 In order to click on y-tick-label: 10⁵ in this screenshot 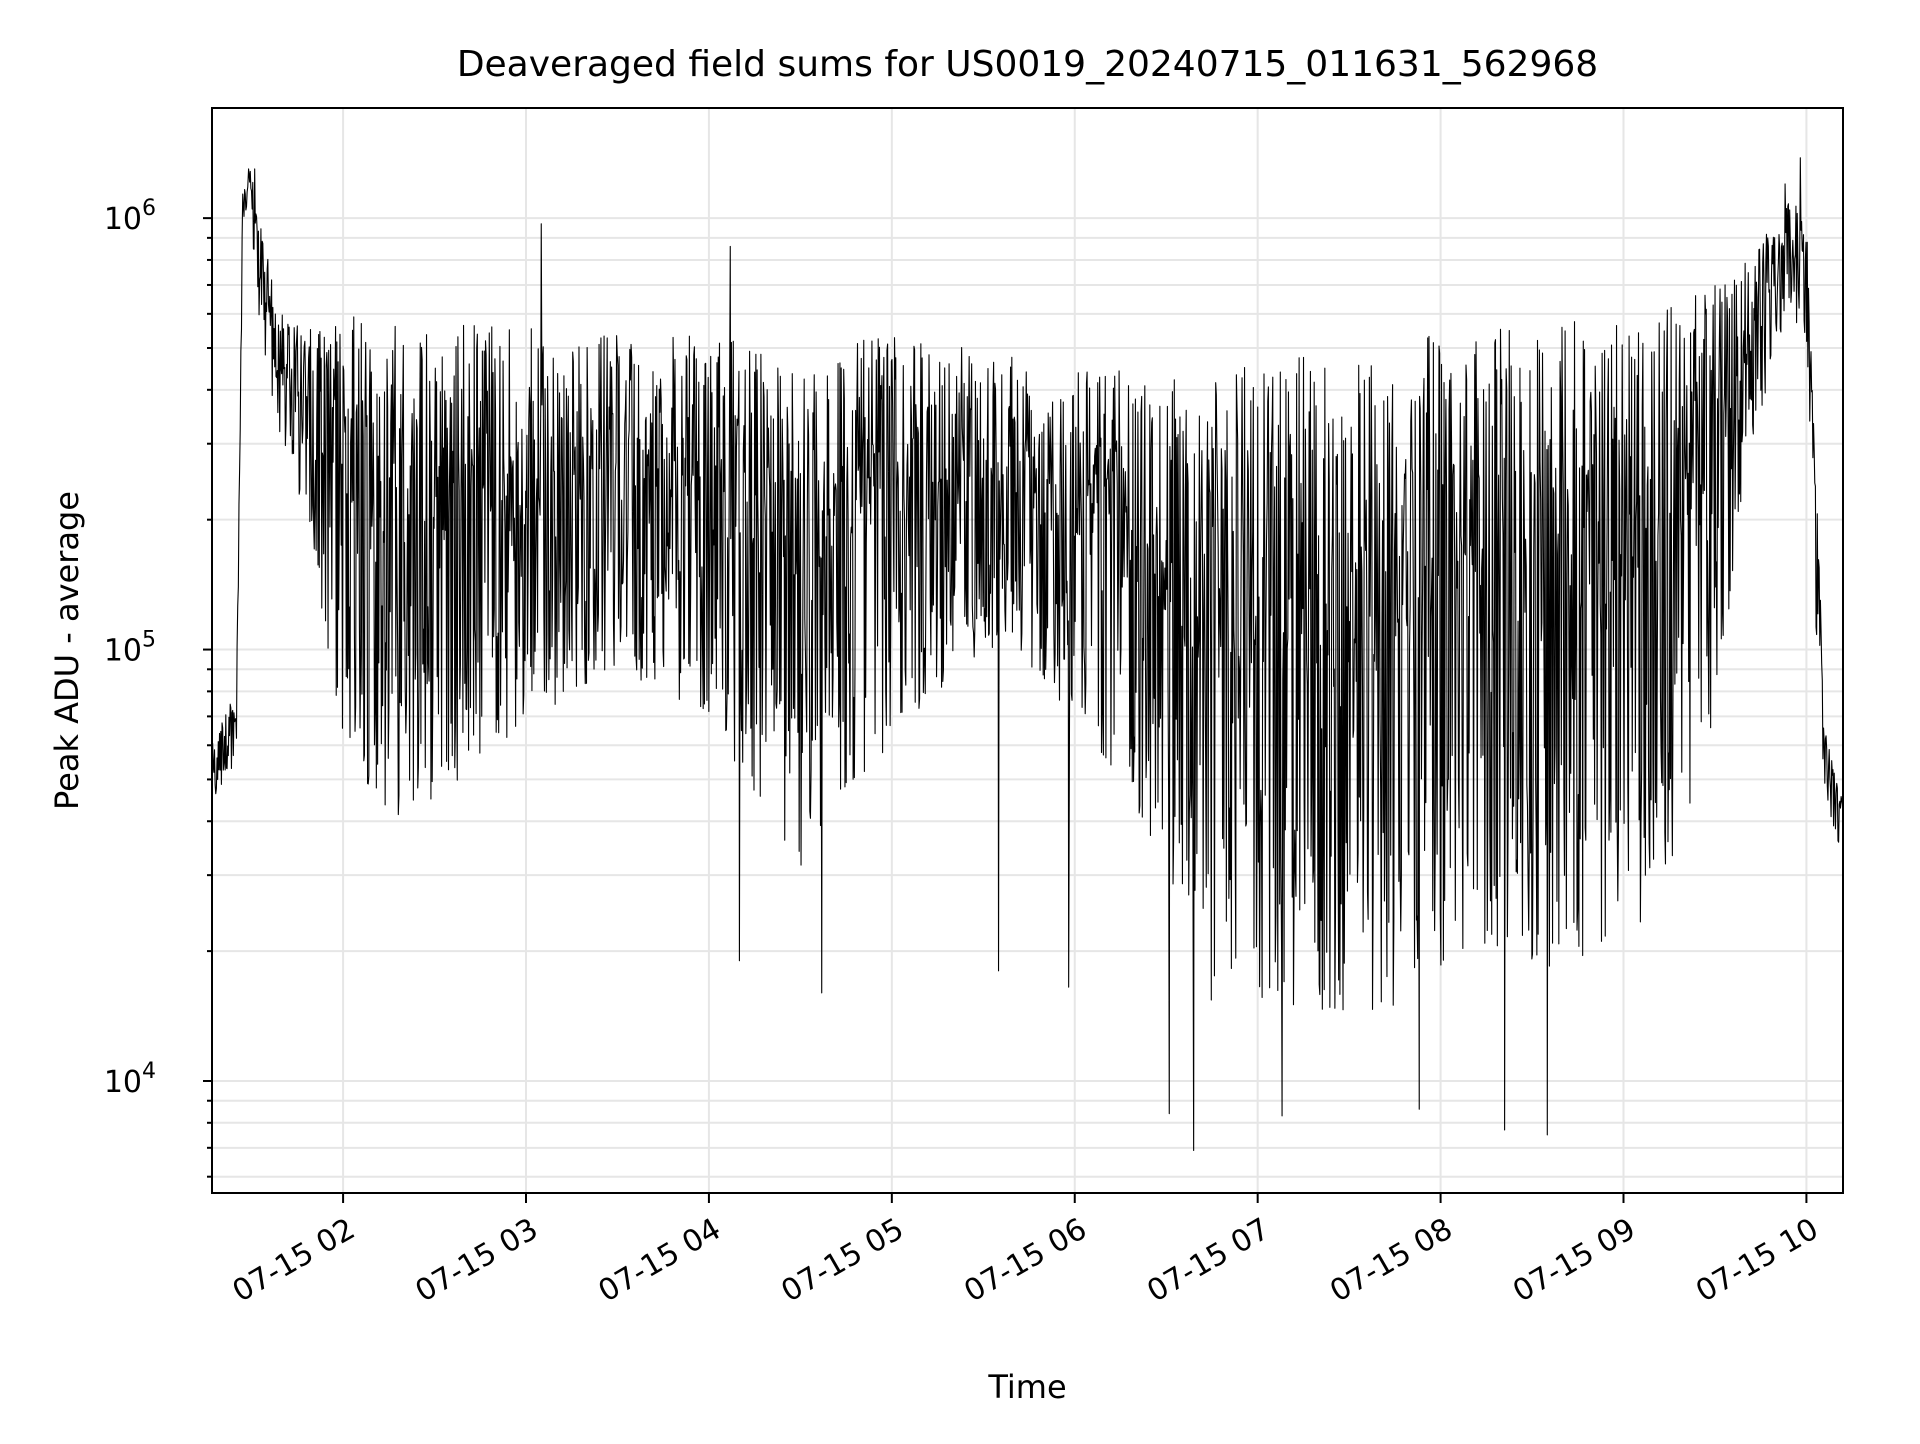, I will do `click(130, 648)`.